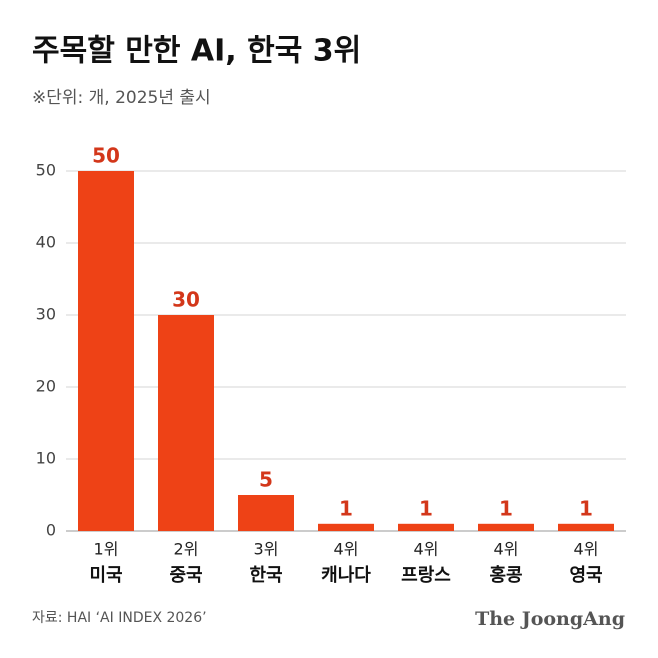  What do you see at coordinates (119, 618) in the screenshot?
I see `source: 자료: HAI ‘AI INDEX 2026’` at bounding box center [119, 618].